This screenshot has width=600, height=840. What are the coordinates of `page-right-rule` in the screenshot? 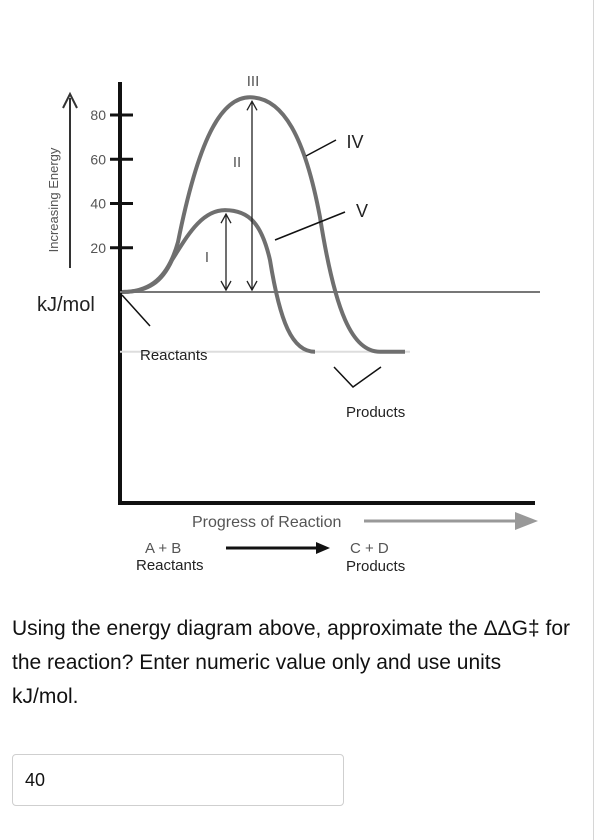 It's located at (593, 420).